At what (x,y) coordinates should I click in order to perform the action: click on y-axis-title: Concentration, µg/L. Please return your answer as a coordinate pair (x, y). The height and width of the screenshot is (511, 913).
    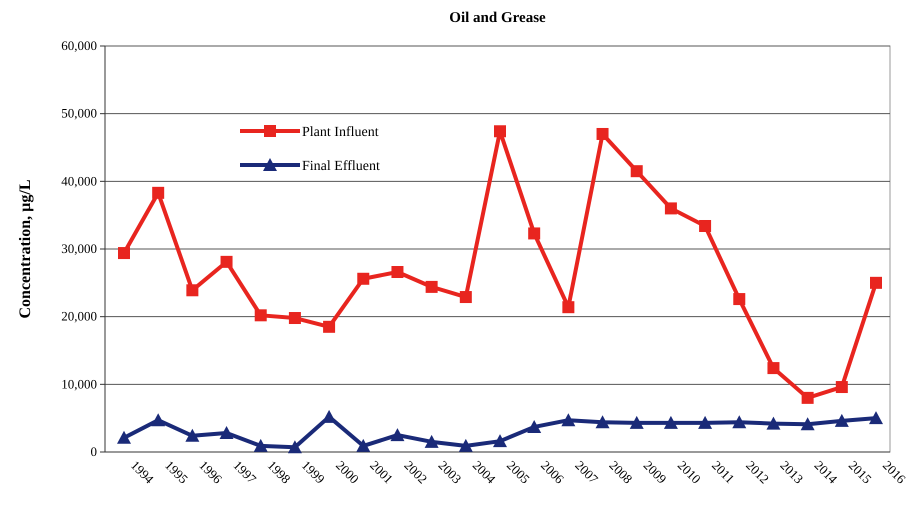
    Looking at the image, I should click on (25, 249).